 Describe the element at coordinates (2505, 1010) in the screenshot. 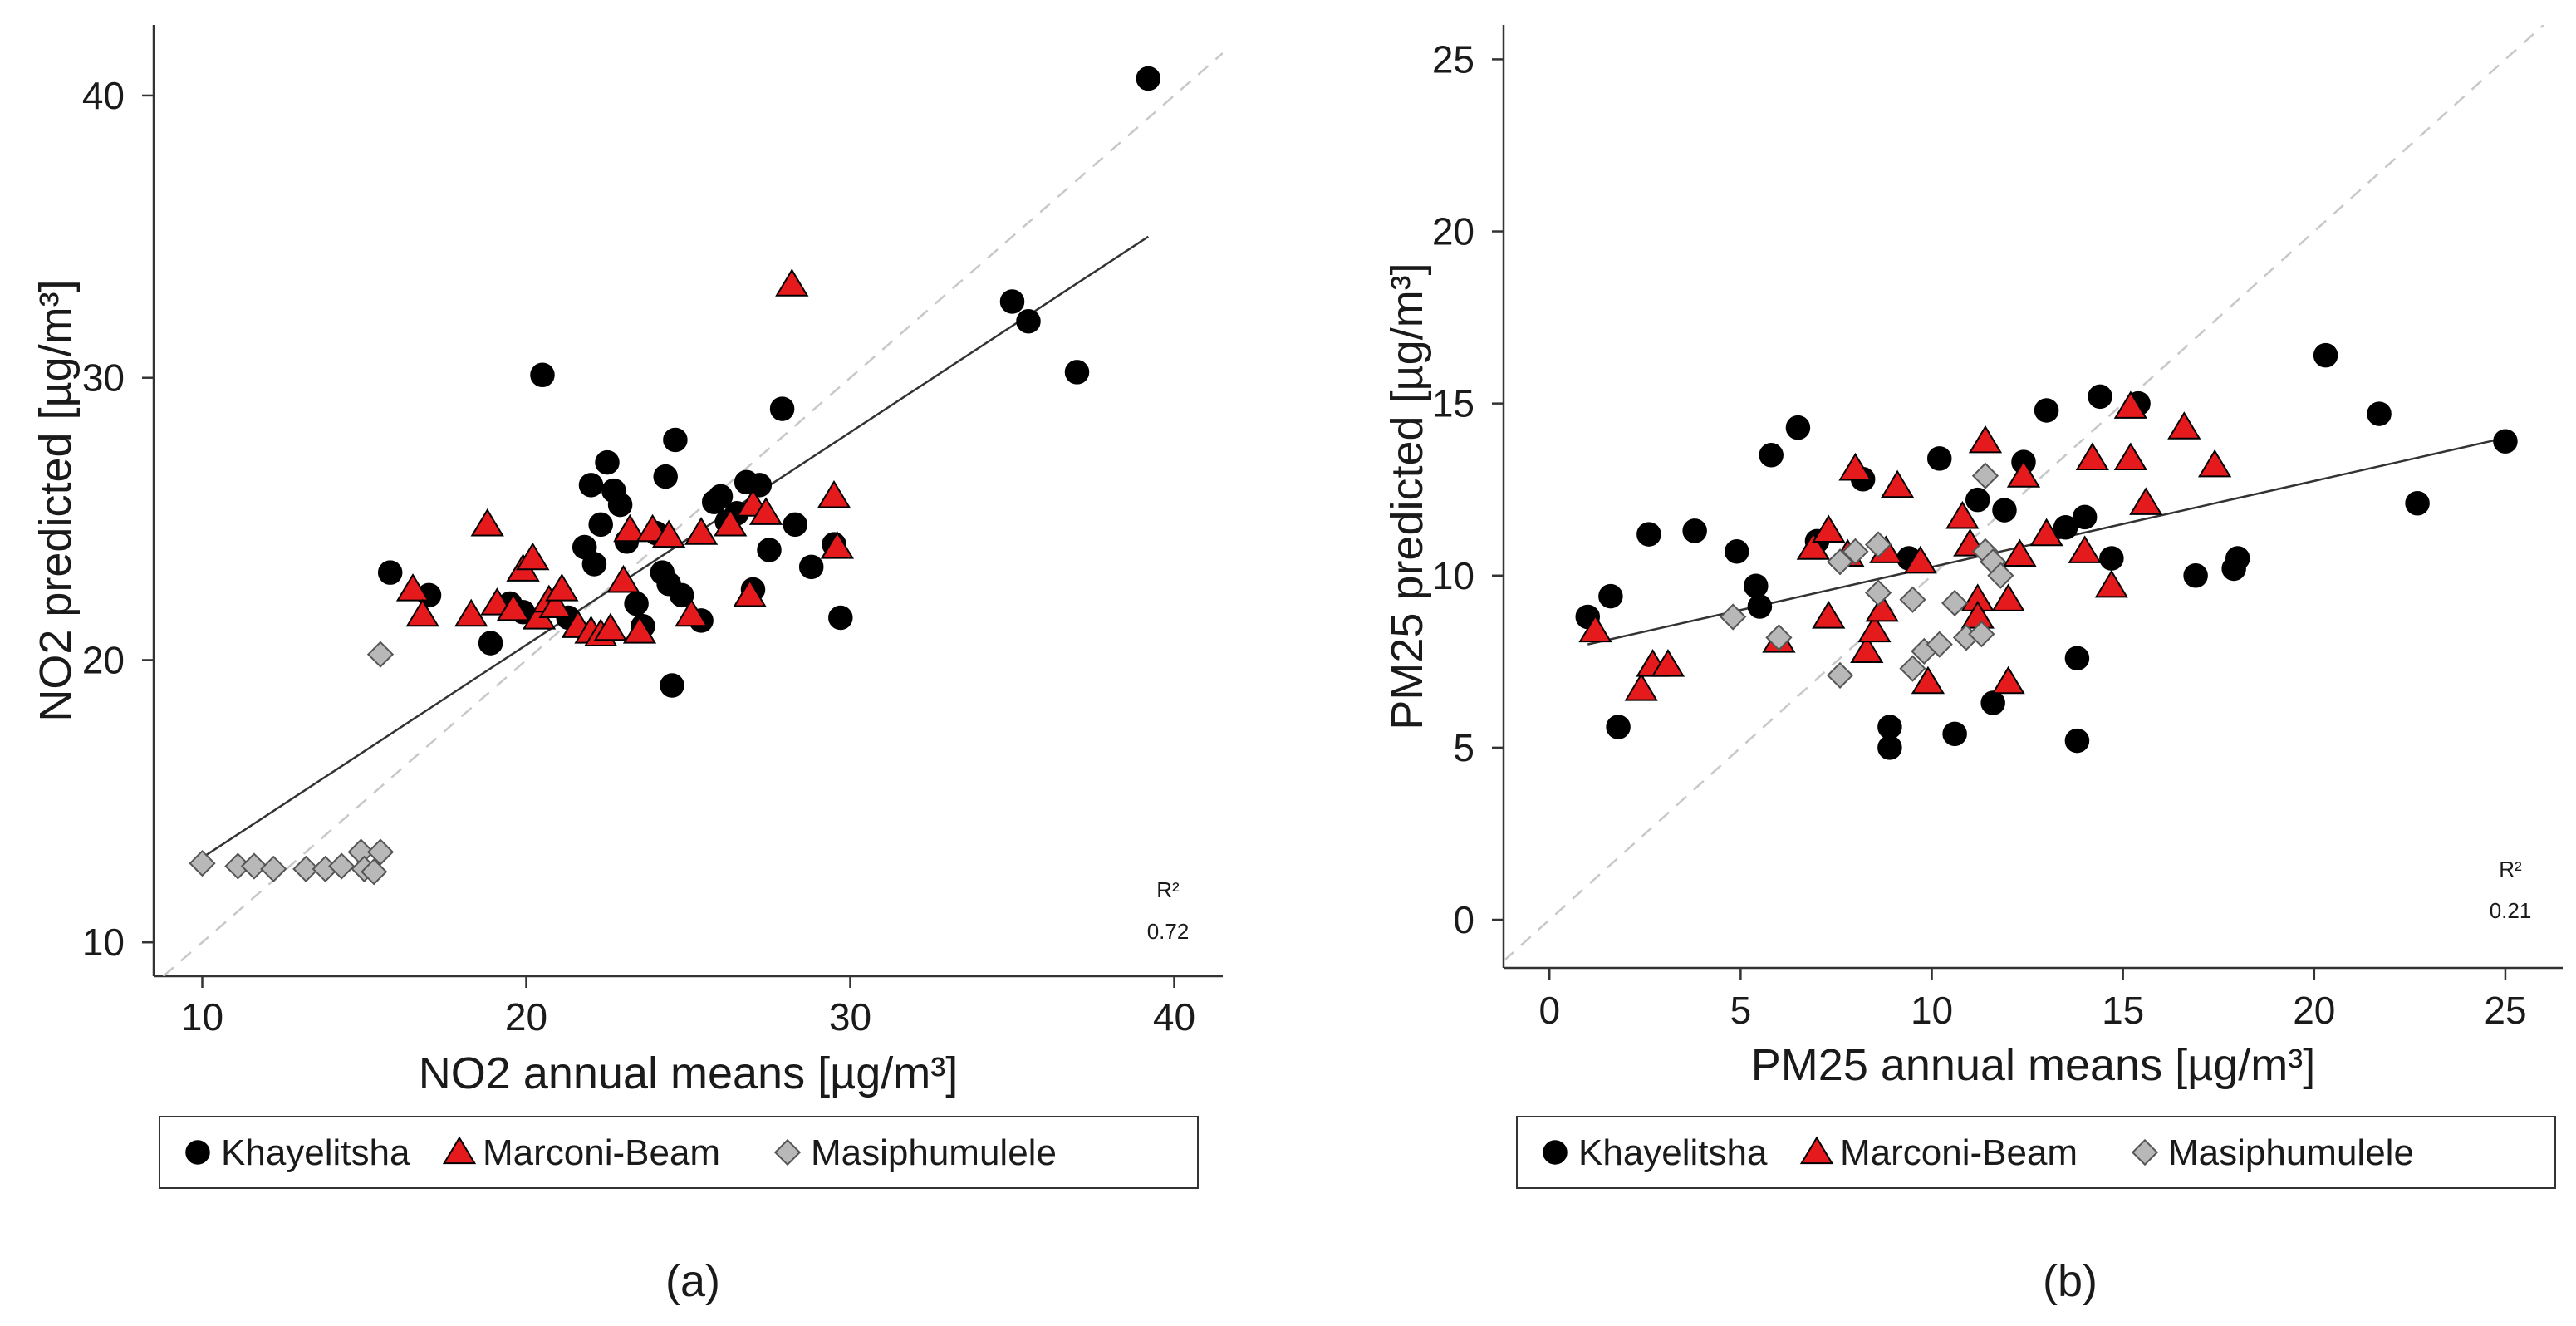

I see `x-tick-label: 25` at that location.